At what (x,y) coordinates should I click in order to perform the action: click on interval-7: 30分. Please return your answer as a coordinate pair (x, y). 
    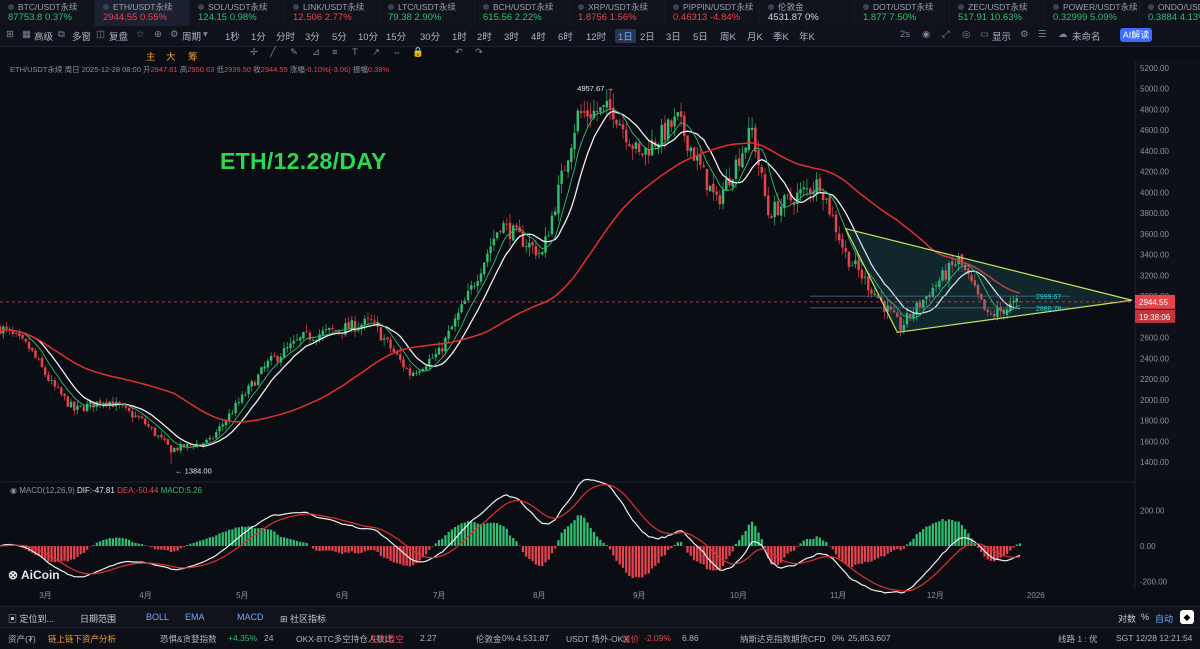
    Looking at the image, I should click on (430, 36).